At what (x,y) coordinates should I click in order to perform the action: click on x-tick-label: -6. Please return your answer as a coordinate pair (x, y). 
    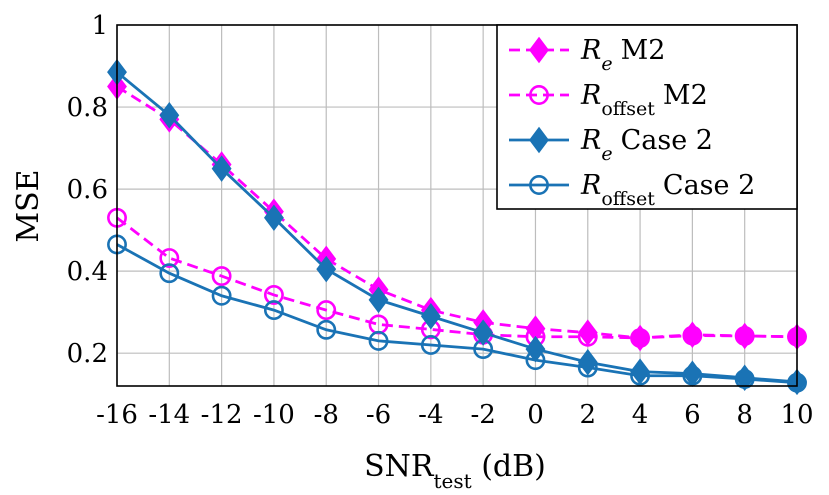
    Looking at the image, I should click on (378, 415).